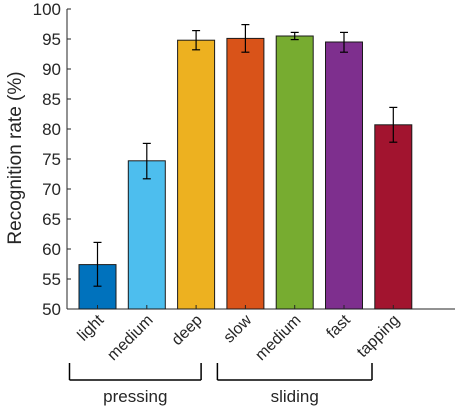 This screenshot has height=412, width=474. Describe the element at coordinates (51, 39) in the screenshot. I see `y-tick-label: 95` at that location.